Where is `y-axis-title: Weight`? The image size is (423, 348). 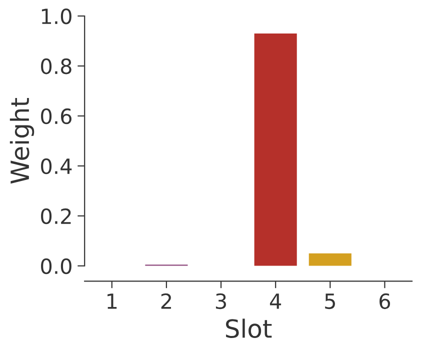 y-axis-title: Weight is located at coordinates (22, 141).